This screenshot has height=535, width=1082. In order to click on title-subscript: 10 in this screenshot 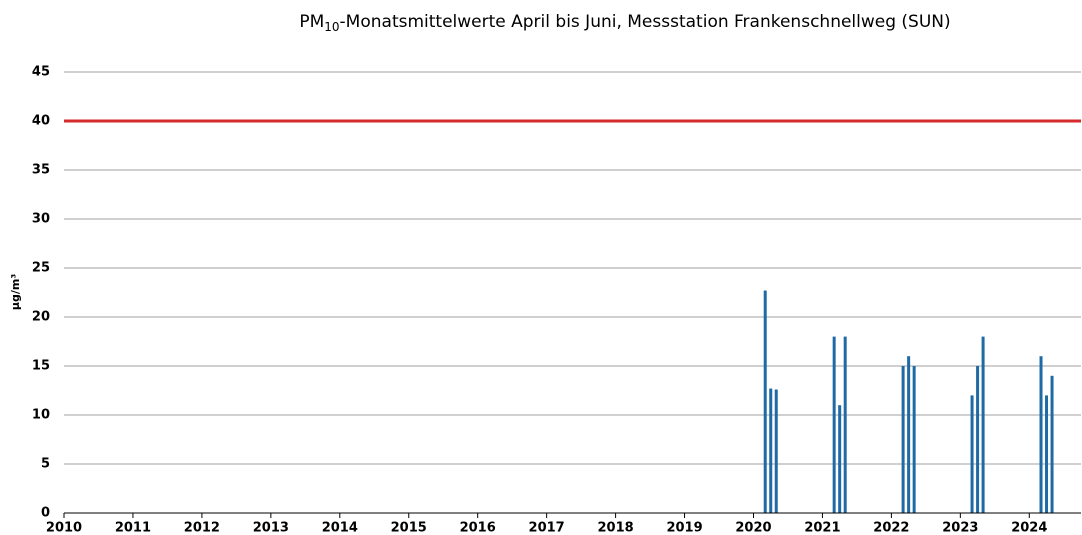, I will do `click(331, 27)`.